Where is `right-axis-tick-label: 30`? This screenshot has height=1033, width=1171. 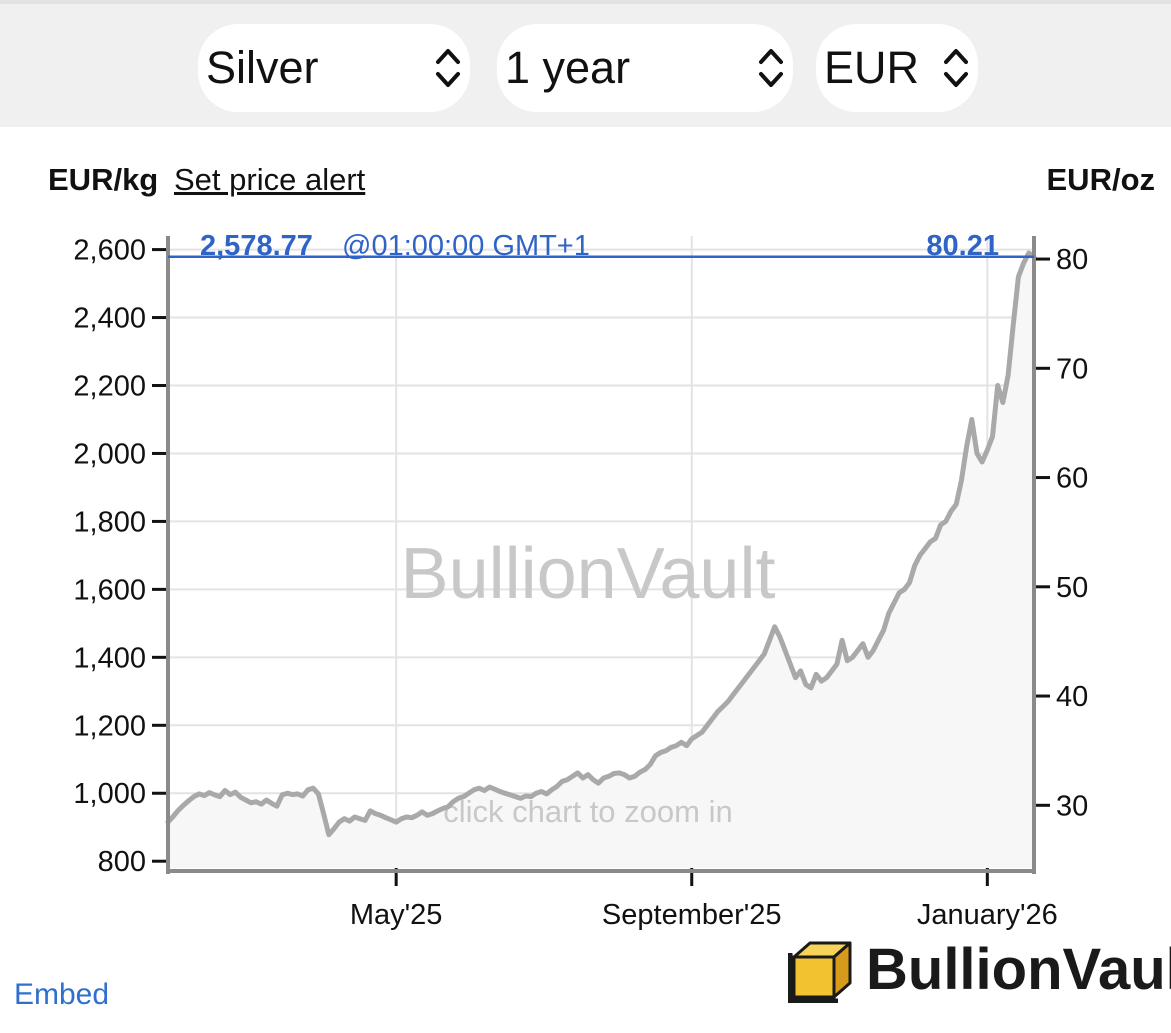 right-axis-tick-label: 30 is located at coordinates (1072, 806).